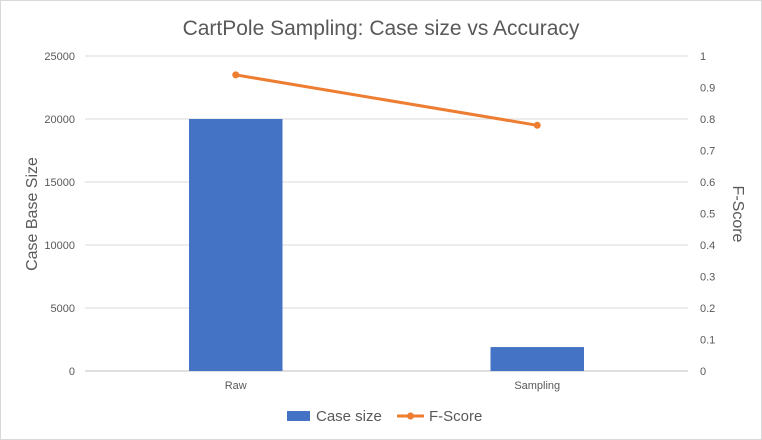 This screenshot has height=440, width=762. Describe the element at coordinates (59, 214) in the screenshot. I see `left-axis-ticks: 0 5000 10000 15000 20000 25000` at that location.